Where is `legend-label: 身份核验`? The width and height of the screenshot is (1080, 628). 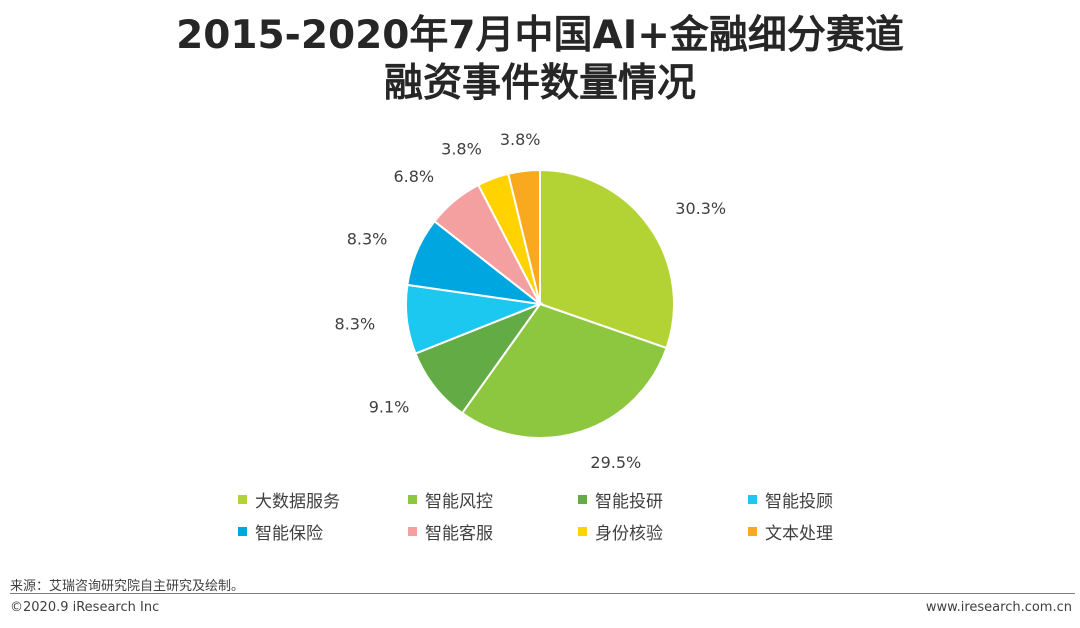
legend-label: 身份核验 is located at coordinates (629, 533).